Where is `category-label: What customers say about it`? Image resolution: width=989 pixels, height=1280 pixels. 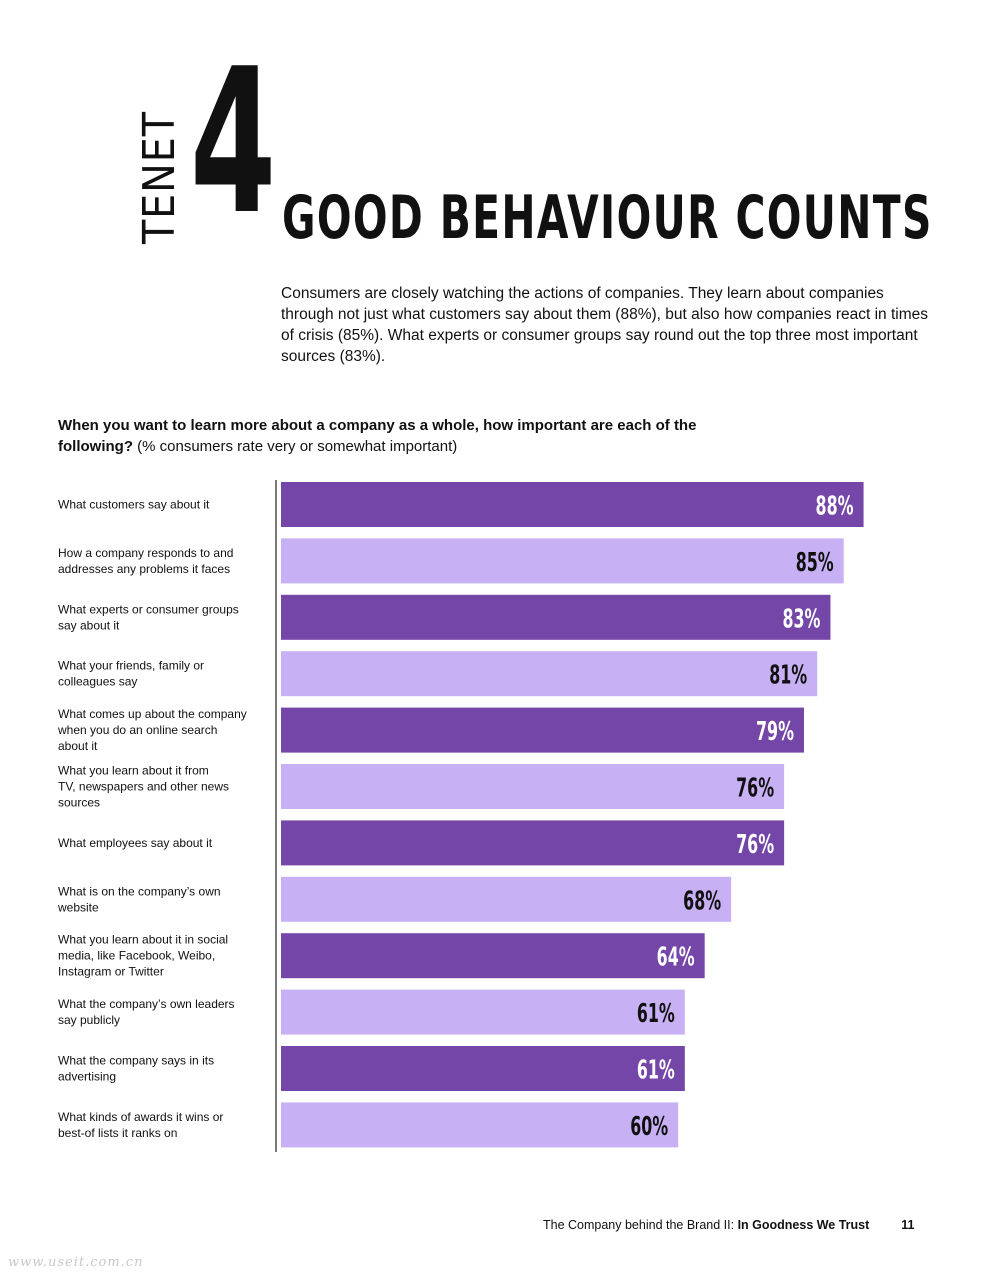 category-label: What customers say about it is located at coordinates (134, 505).